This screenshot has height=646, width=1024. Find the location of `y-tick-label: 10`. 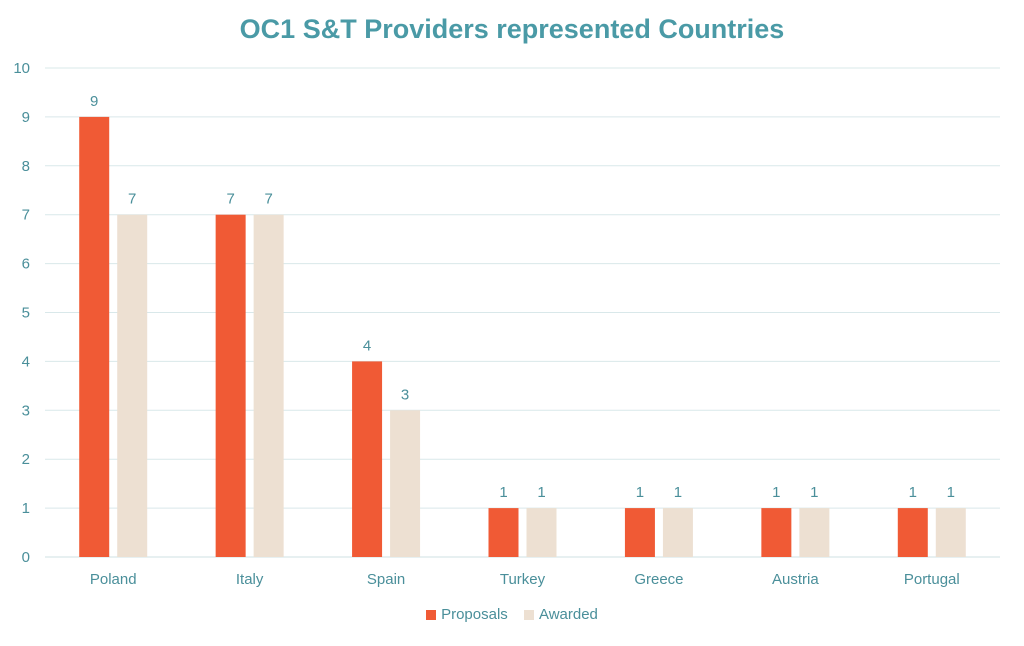

y-tick-label: 10 is located at coordinates (21, 68).